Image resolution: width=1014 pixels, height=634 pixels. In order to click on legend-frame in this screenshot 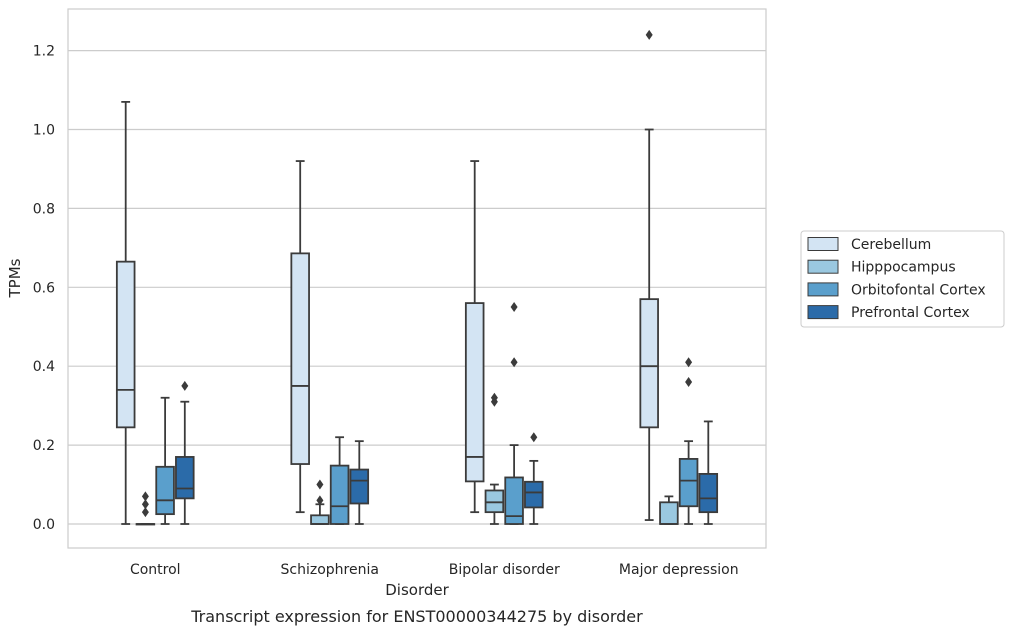, I will do `click(902, 279)`.